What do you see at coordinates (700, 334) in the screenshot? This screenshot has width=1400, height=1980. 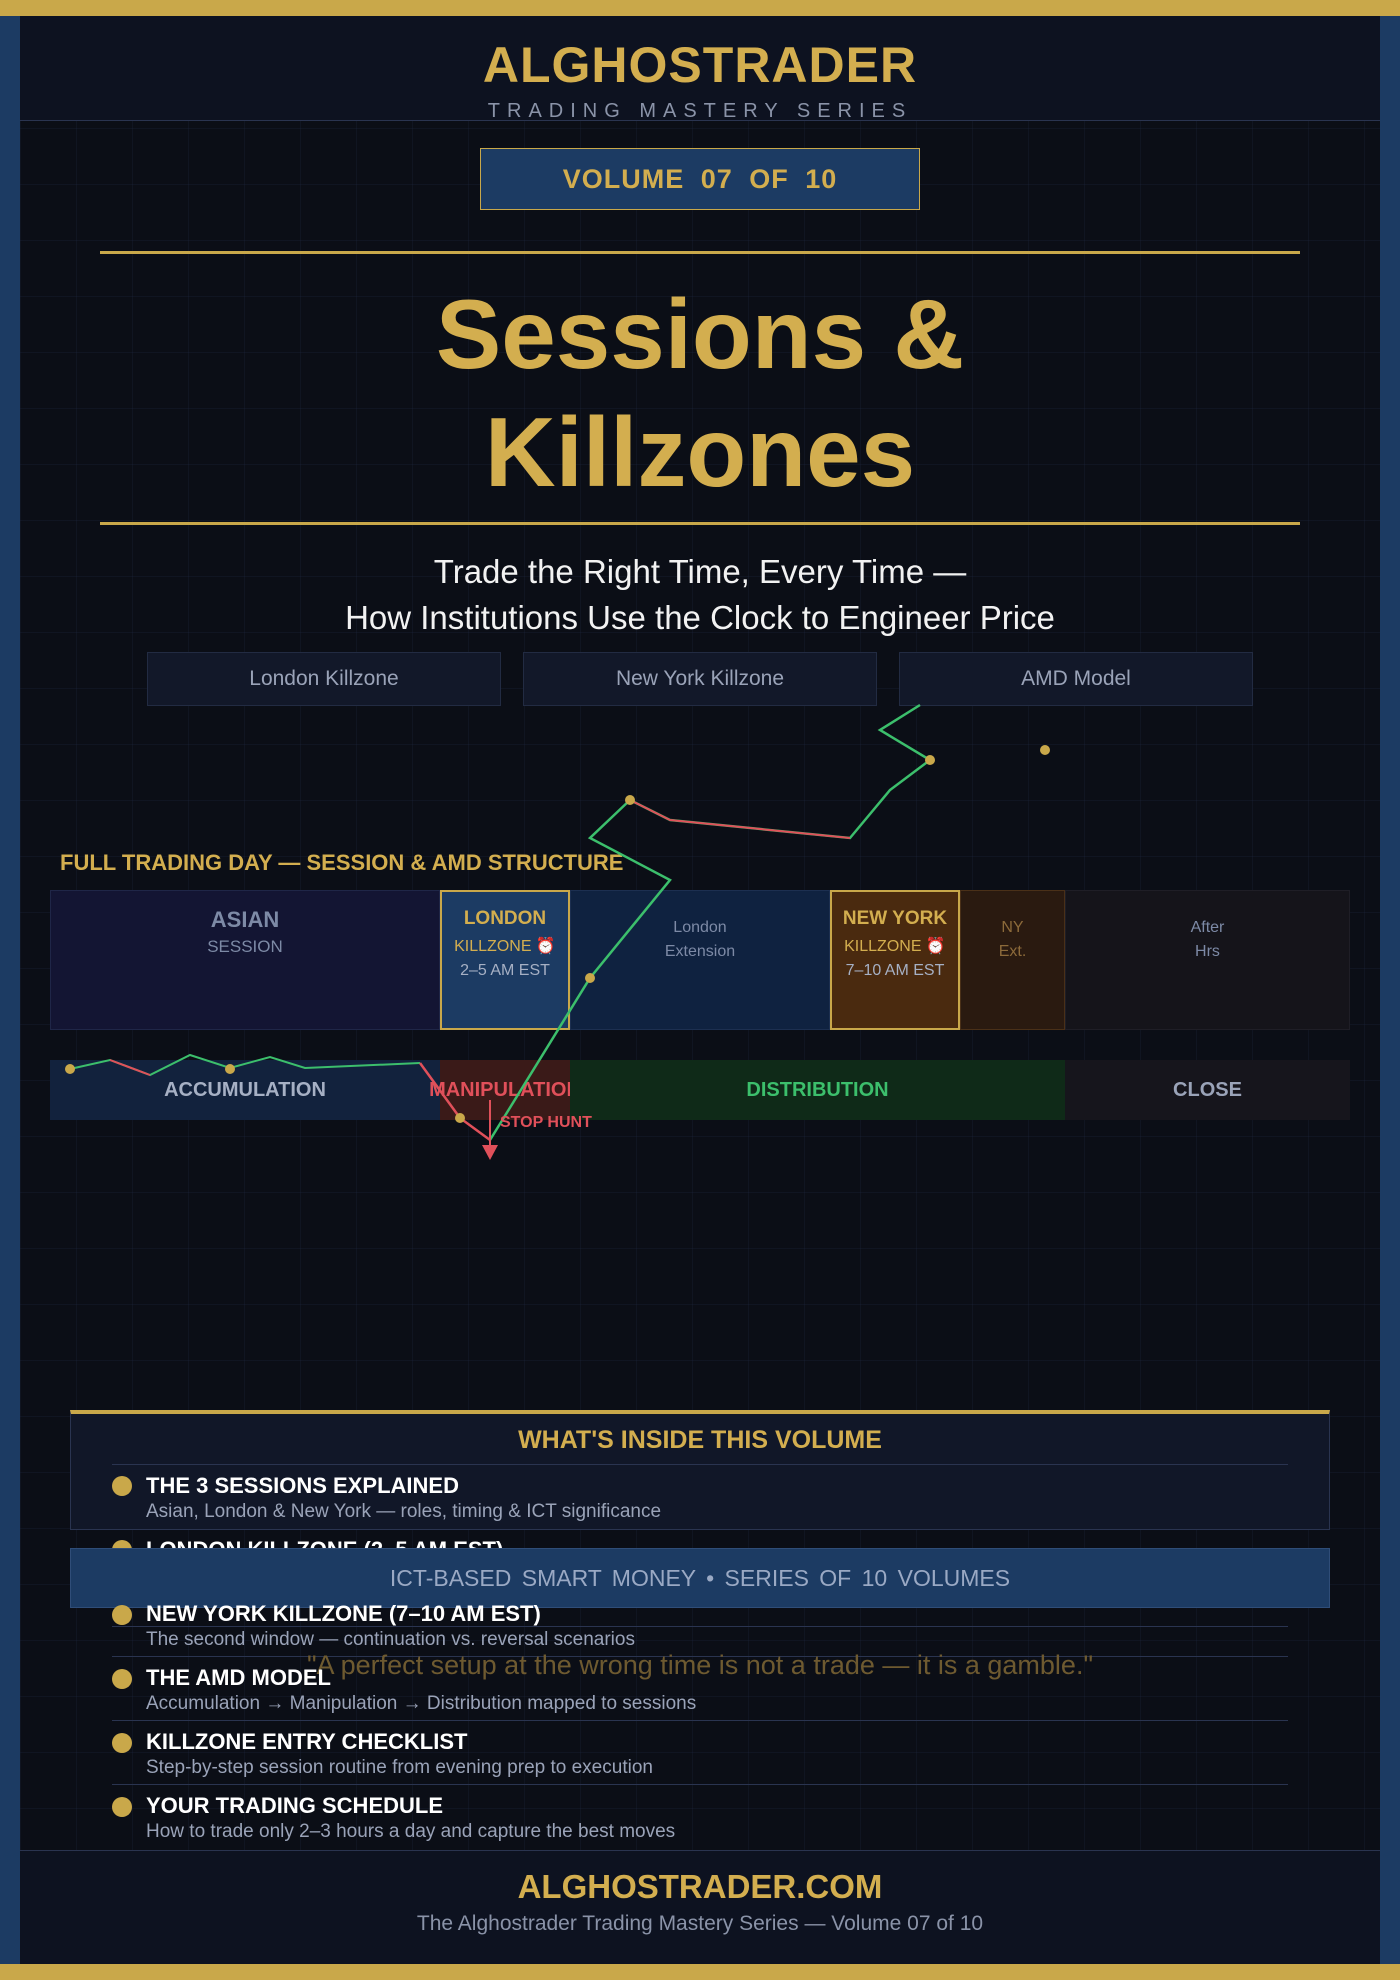 I see `page-title-line1: Sessions &` at bounding box center [700, 334].